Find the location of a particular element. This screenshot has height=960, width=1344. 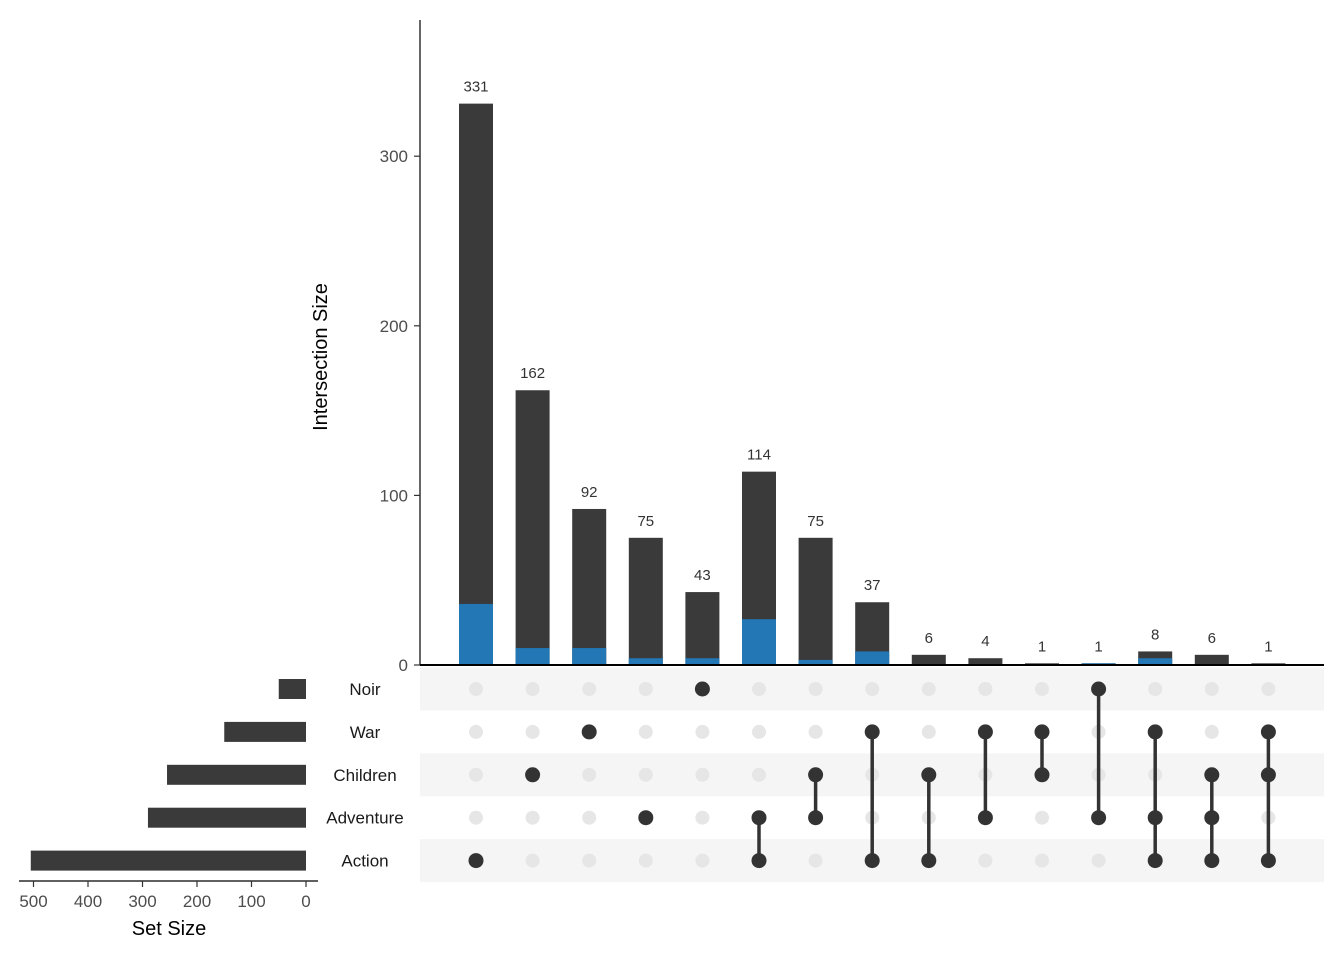

set-labels: Noir War Children Adventure Action is located at coordinates (365, 775).